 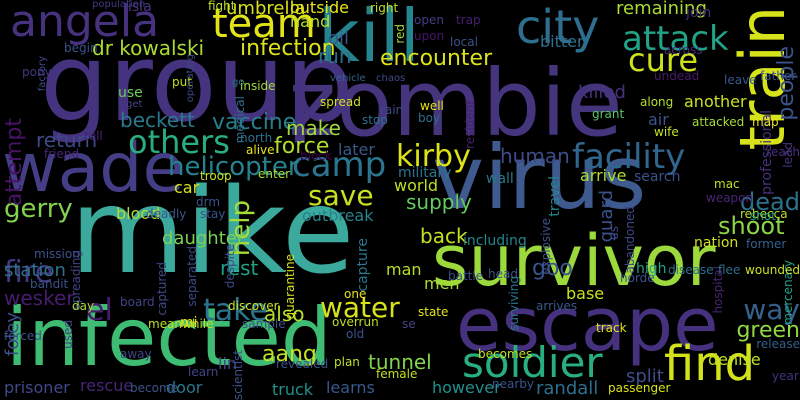 I want to click on word-sample: sample, so click(x=264, y=324).